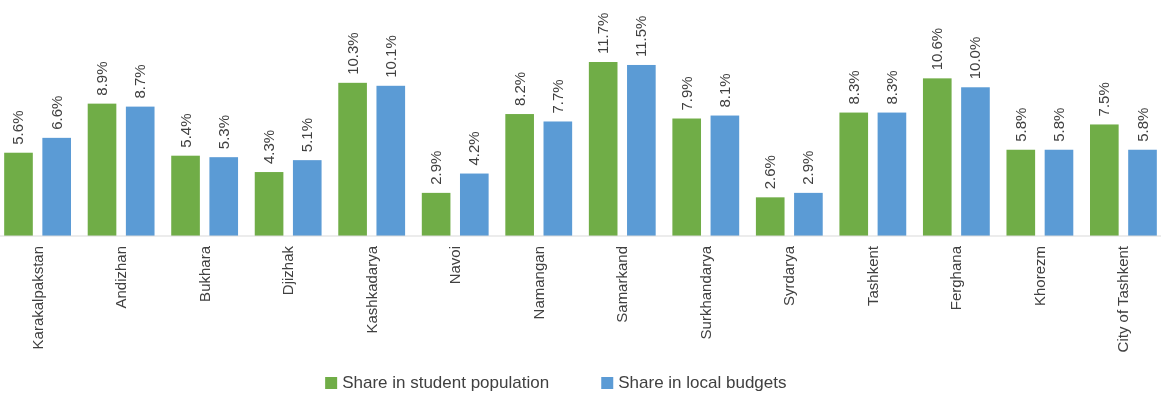 The image size is (1161, 404). Describe the element at coordinates (603, 33) in the screenshot. I see `data-label: 11.7%` at that location.